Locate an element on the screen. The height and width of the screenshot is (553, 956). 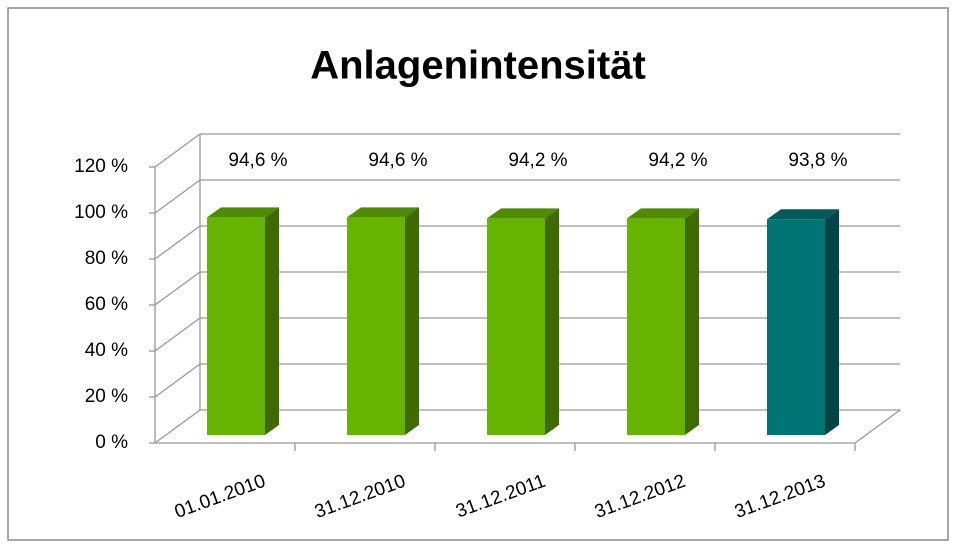
y-tick-label: 0 % is located at coordinates (111, 442).